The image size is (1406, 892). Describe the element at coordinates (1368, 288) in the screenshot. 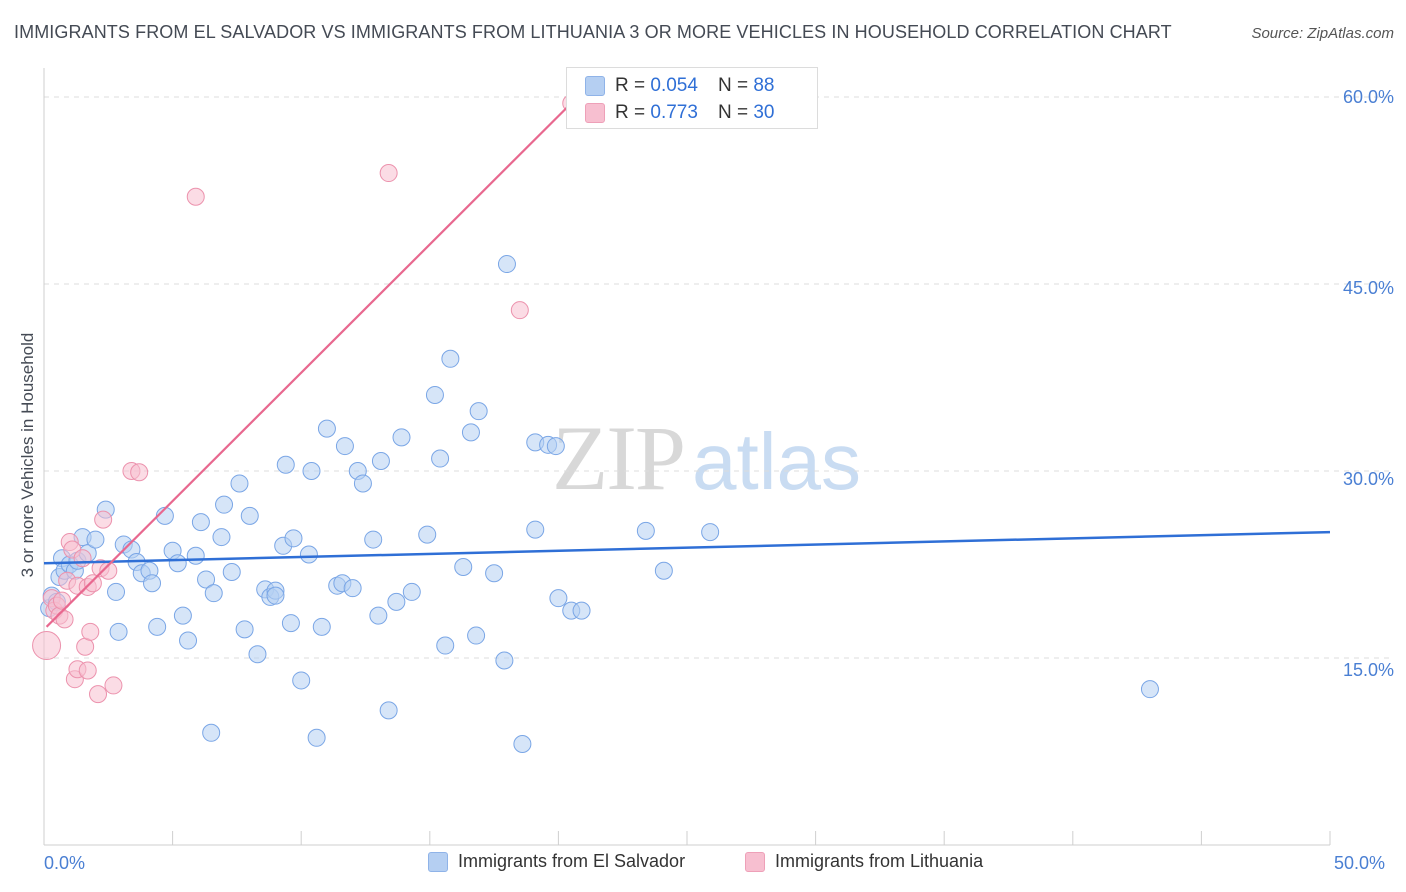

I see `y-tick-label-45: 45.0%` at that location.